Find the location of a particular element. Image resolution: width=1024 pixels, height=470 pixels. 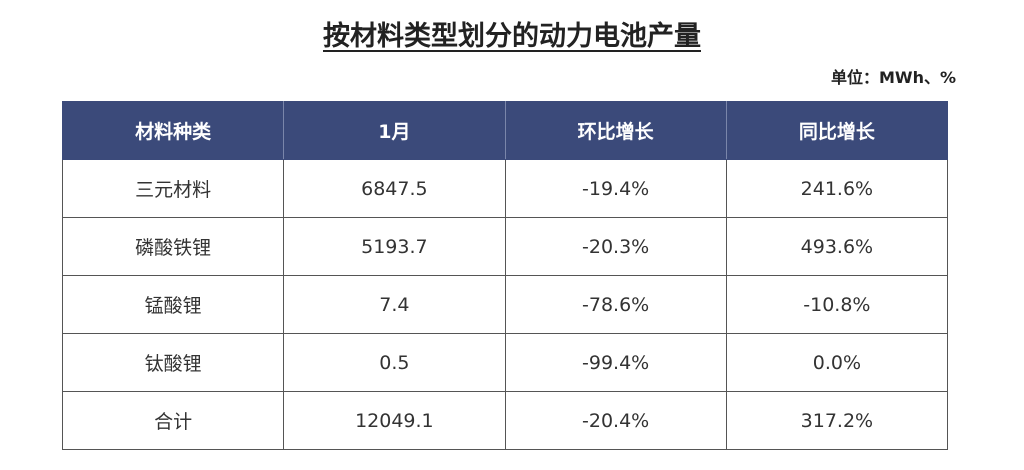

table-row: 合计 12049.1 -20.4% 317.2% is located at coordinates (505, 420).